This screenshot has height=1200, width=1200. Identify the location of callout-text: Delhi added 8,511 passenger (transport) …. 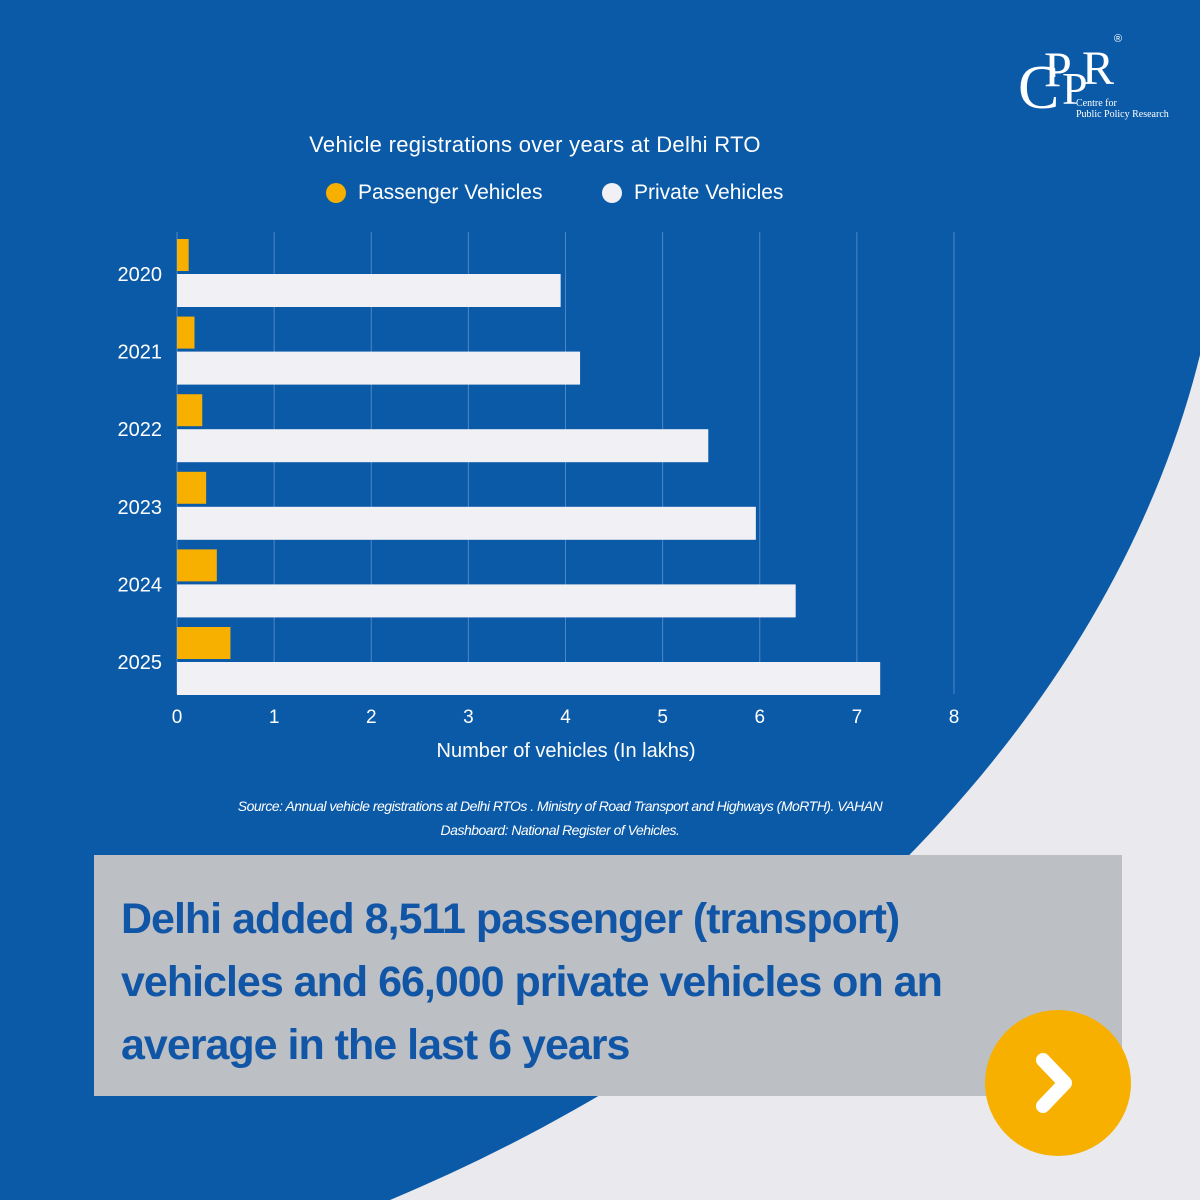
(586, 982).